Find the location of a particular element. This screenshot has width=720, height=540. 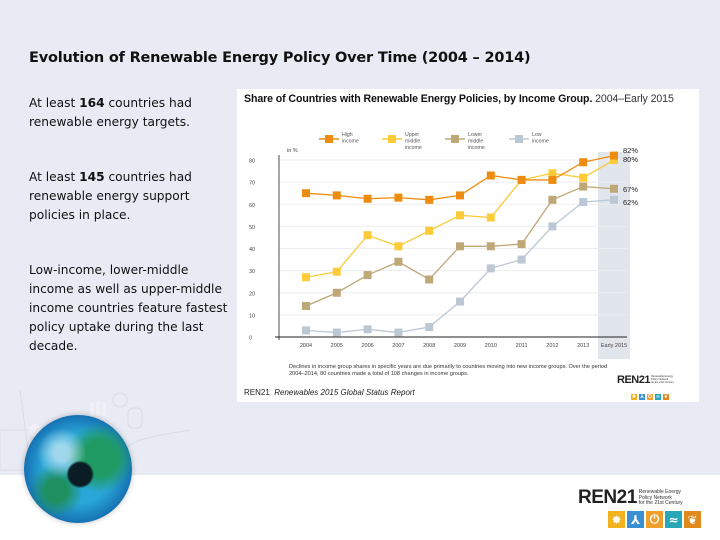

decorative-energy-icons is located at coordinates (95, 430).